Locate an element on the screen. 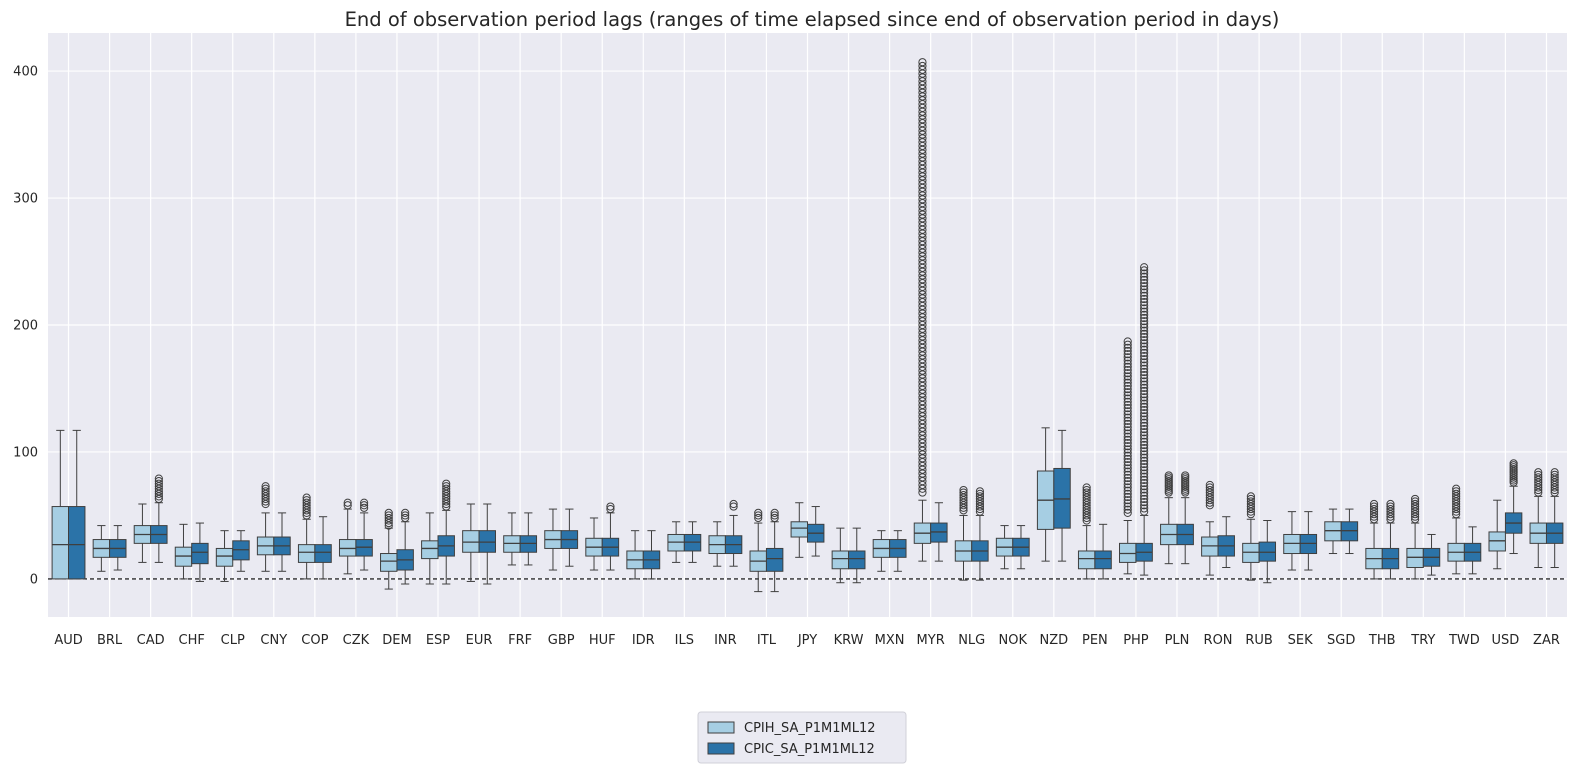  box-PHP-CPIC_SA_P1M1ML12 is located at coordinates (1144, 419).